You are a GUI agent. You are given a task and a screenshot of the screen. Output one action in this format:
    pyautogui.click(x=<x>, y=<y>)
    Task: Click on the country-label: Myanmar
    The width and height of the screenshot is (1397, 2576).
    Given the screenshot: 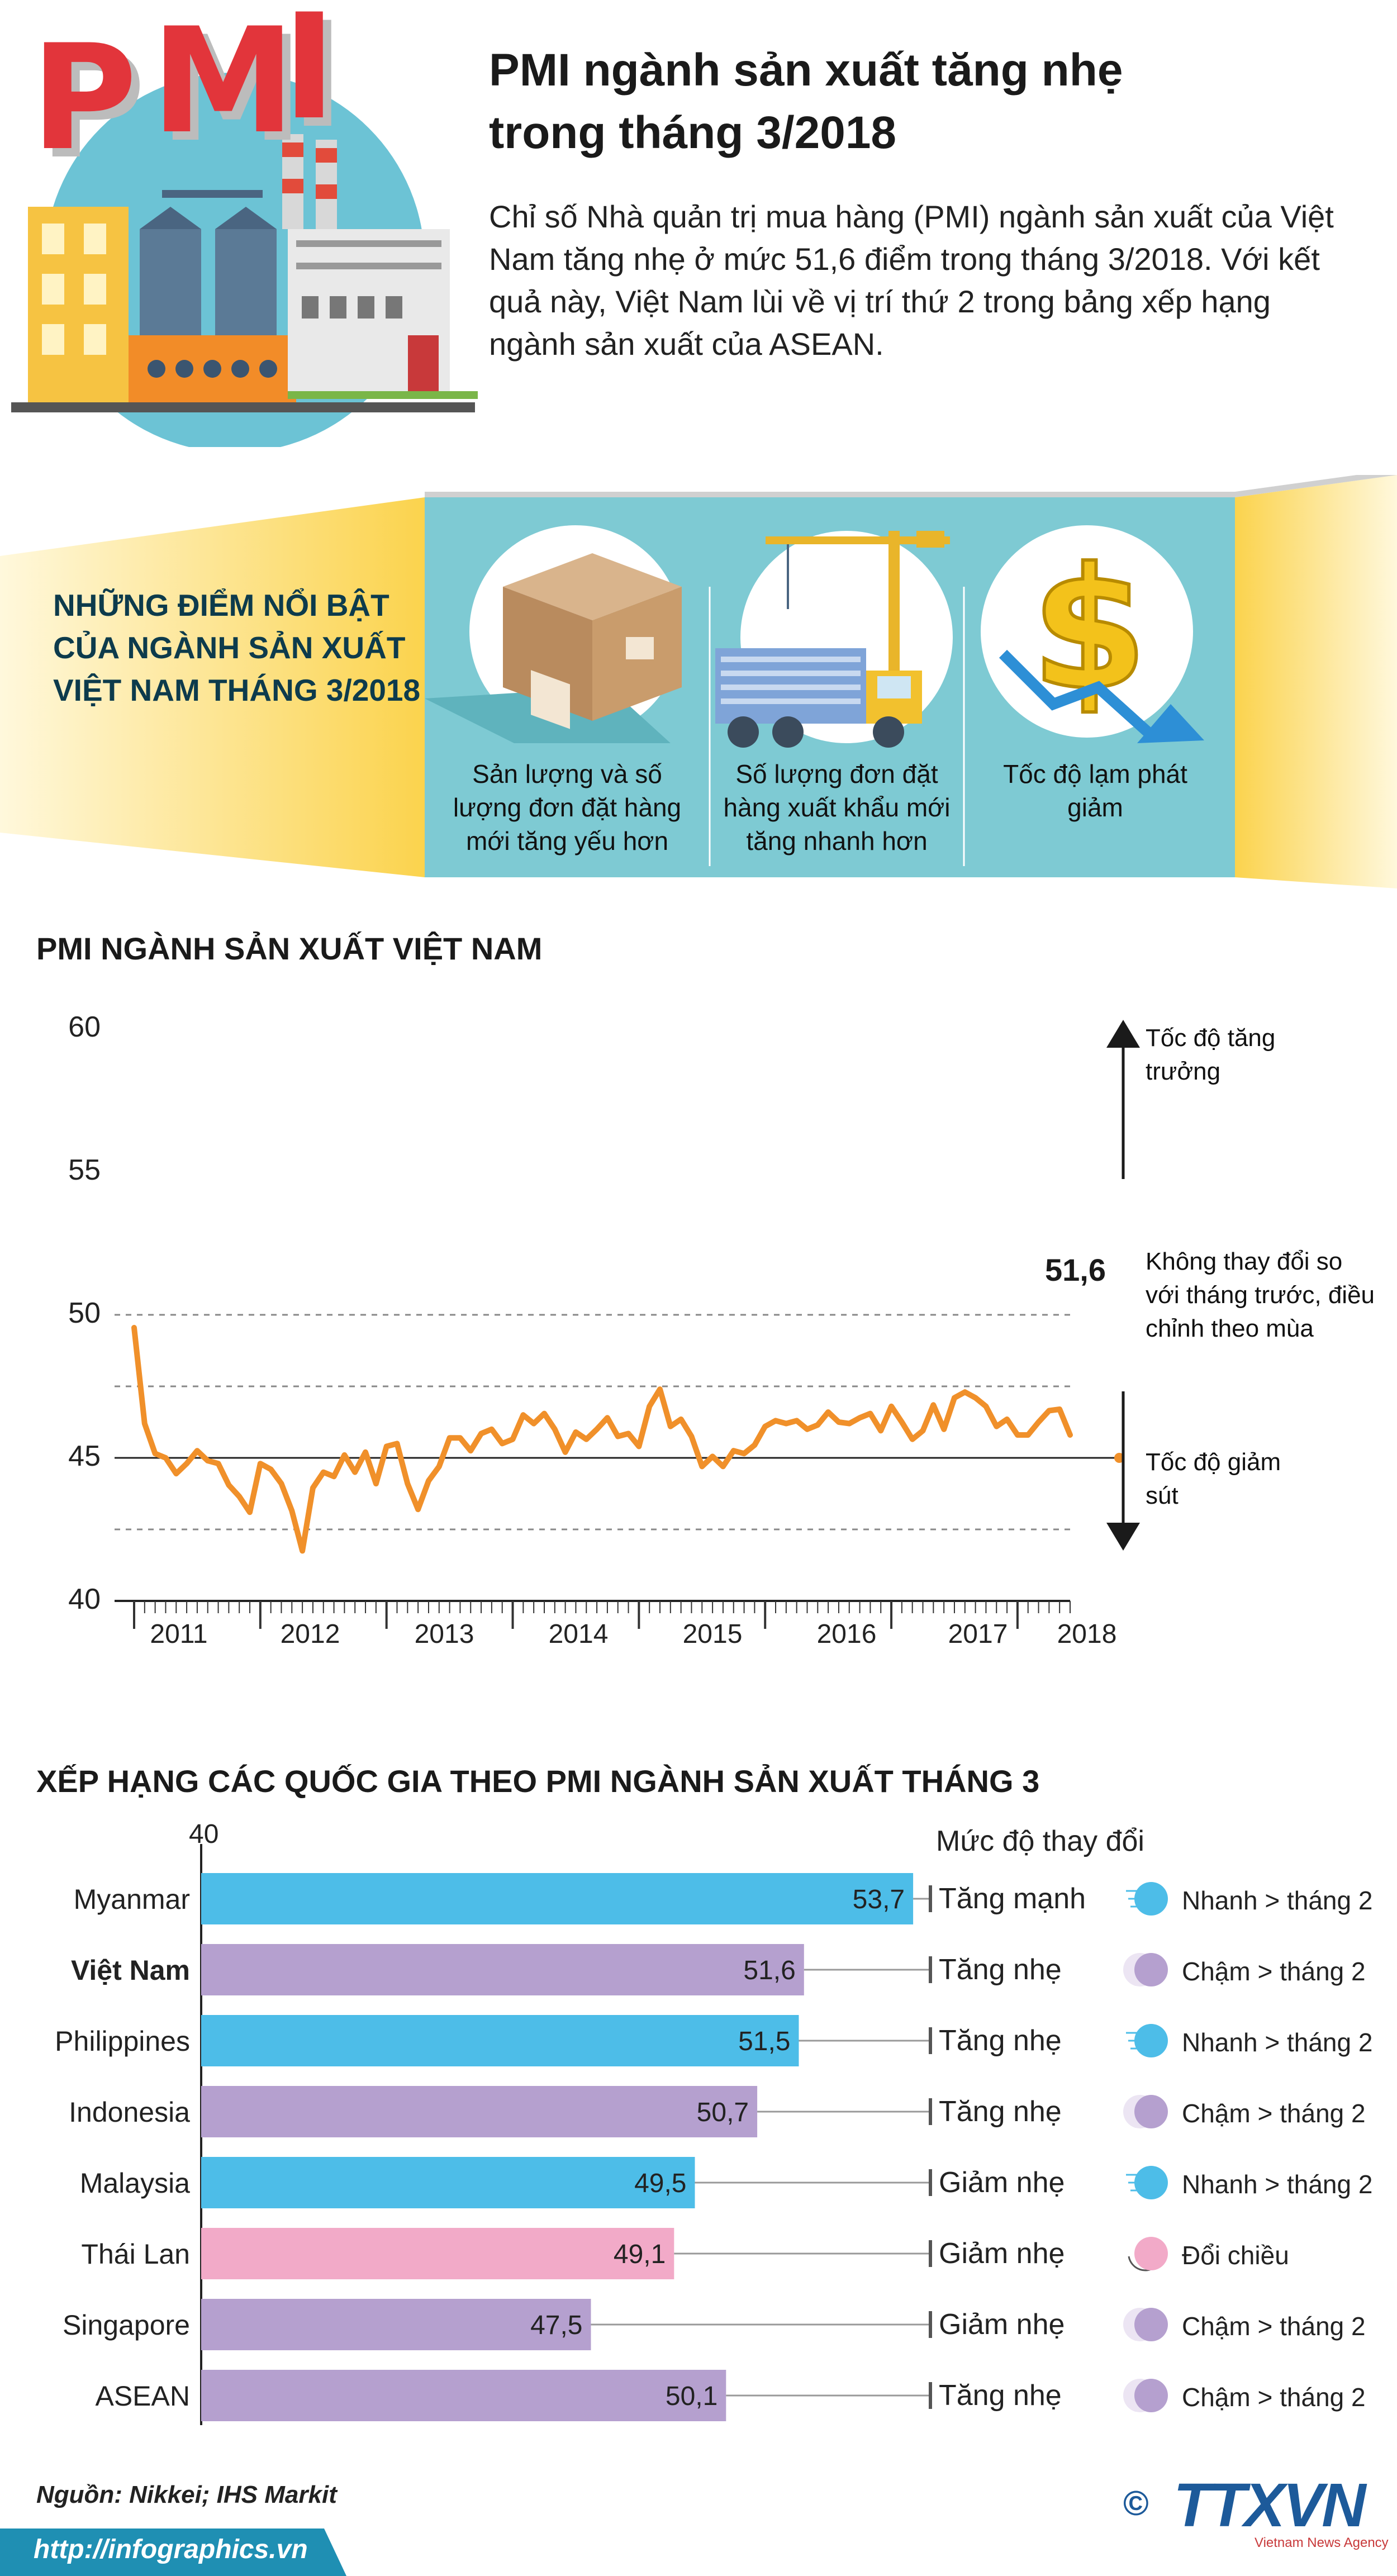 What is the action you would take?
    pyautogui.click(x=131, y=1900)
    